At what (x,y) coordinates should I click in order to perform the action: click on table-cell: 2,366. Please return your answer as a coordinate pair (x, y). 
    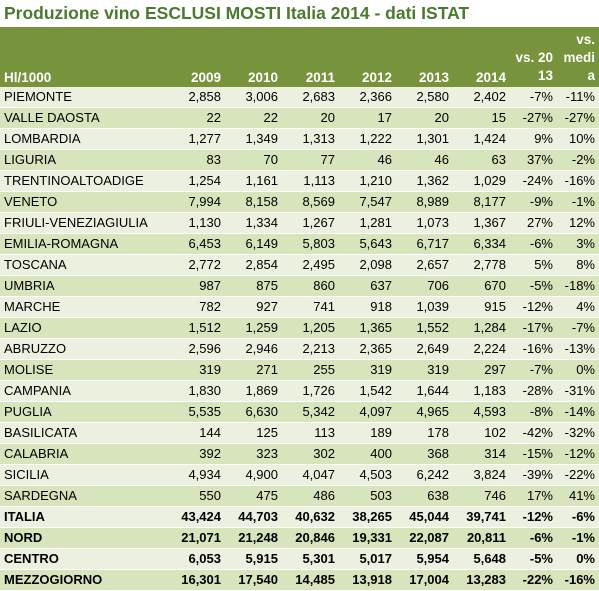
    Looking at the image, I should click on (367, 97).